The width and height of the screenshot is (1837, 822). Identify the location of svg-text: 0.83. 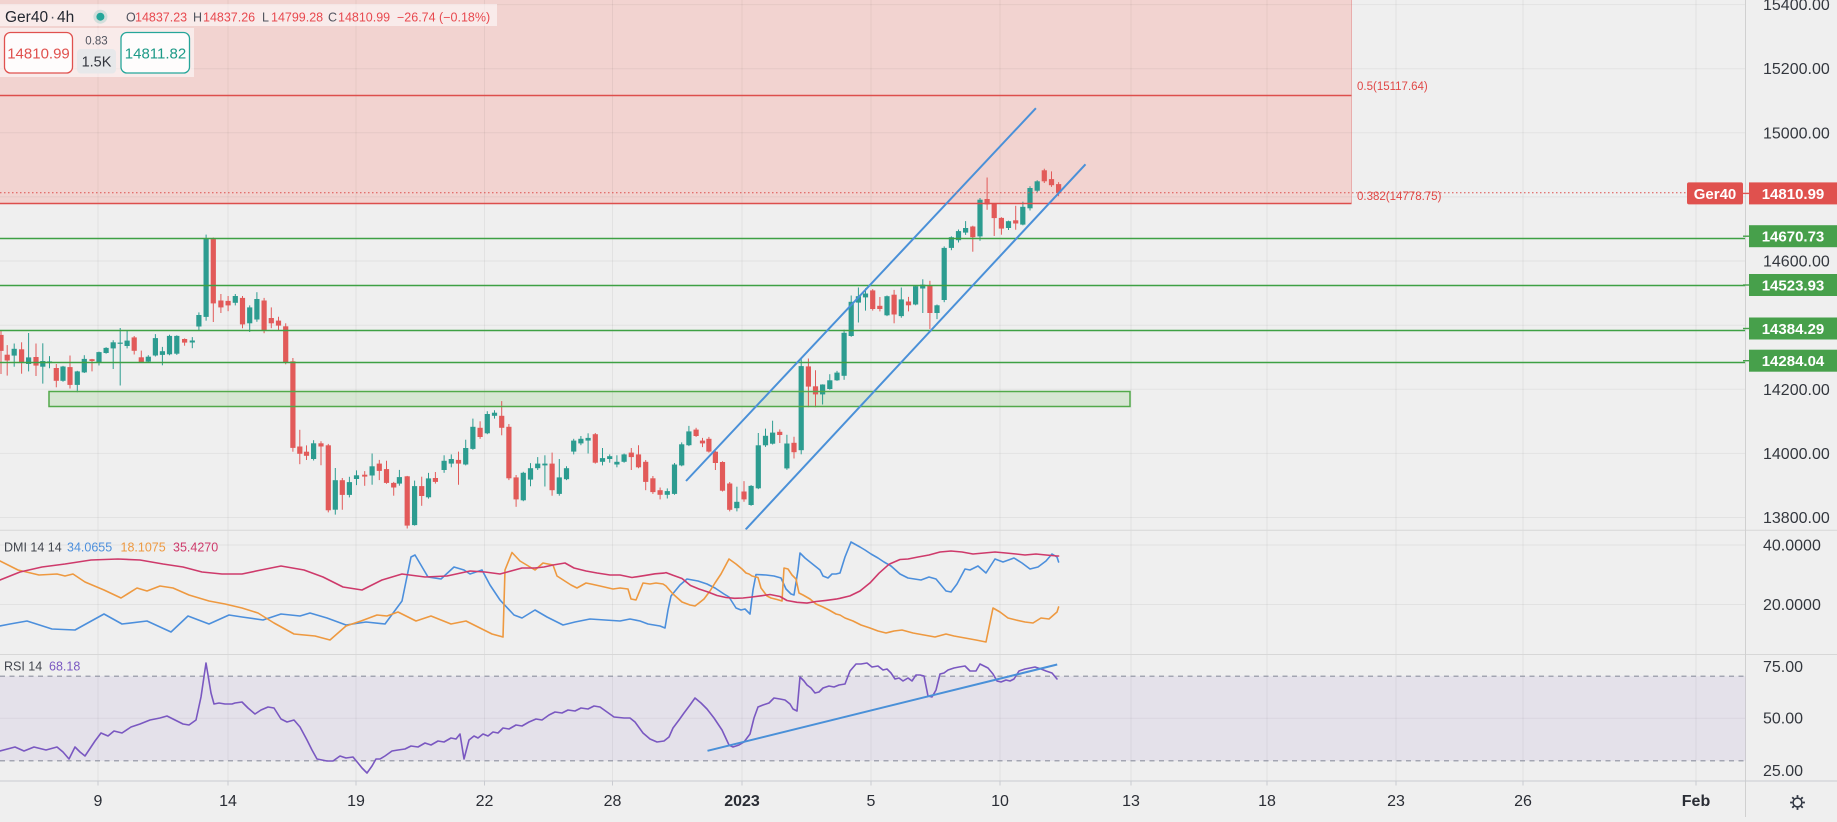
(96, 42).